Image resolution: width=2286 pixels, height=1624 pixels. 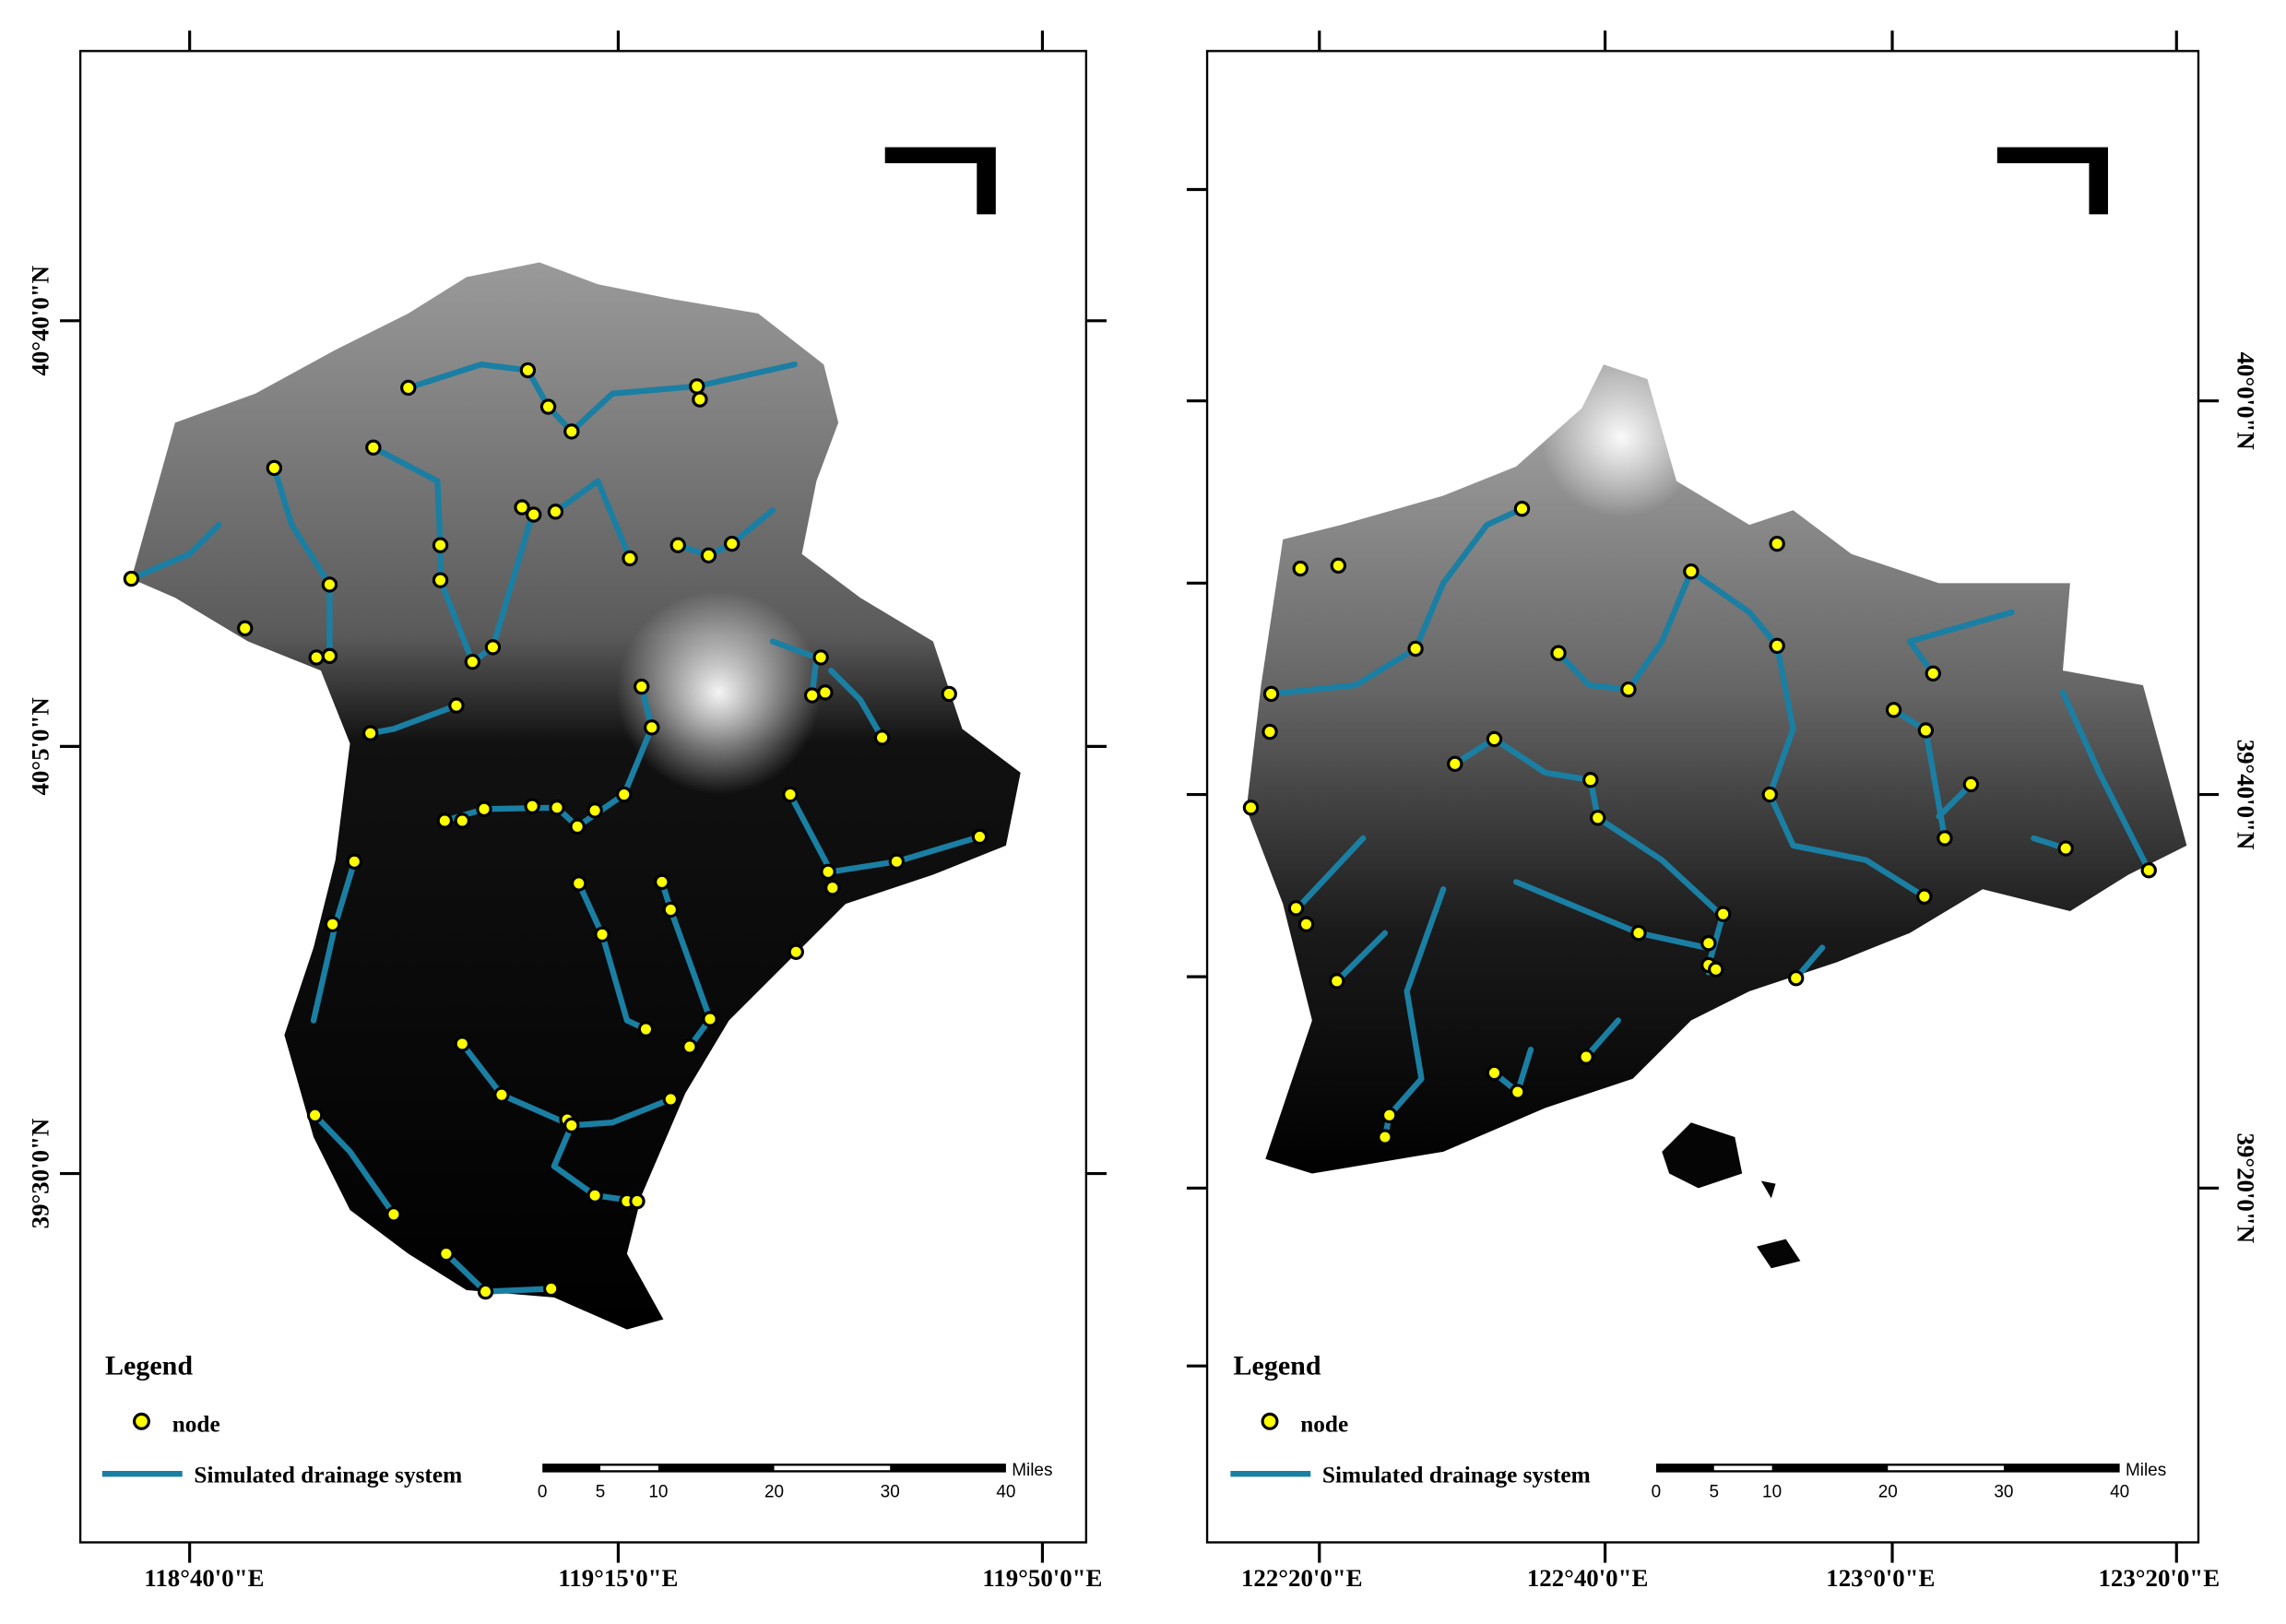 I want to click on x-coordinate-label: 122°40'0"E, so click(x=1588, y=1578).